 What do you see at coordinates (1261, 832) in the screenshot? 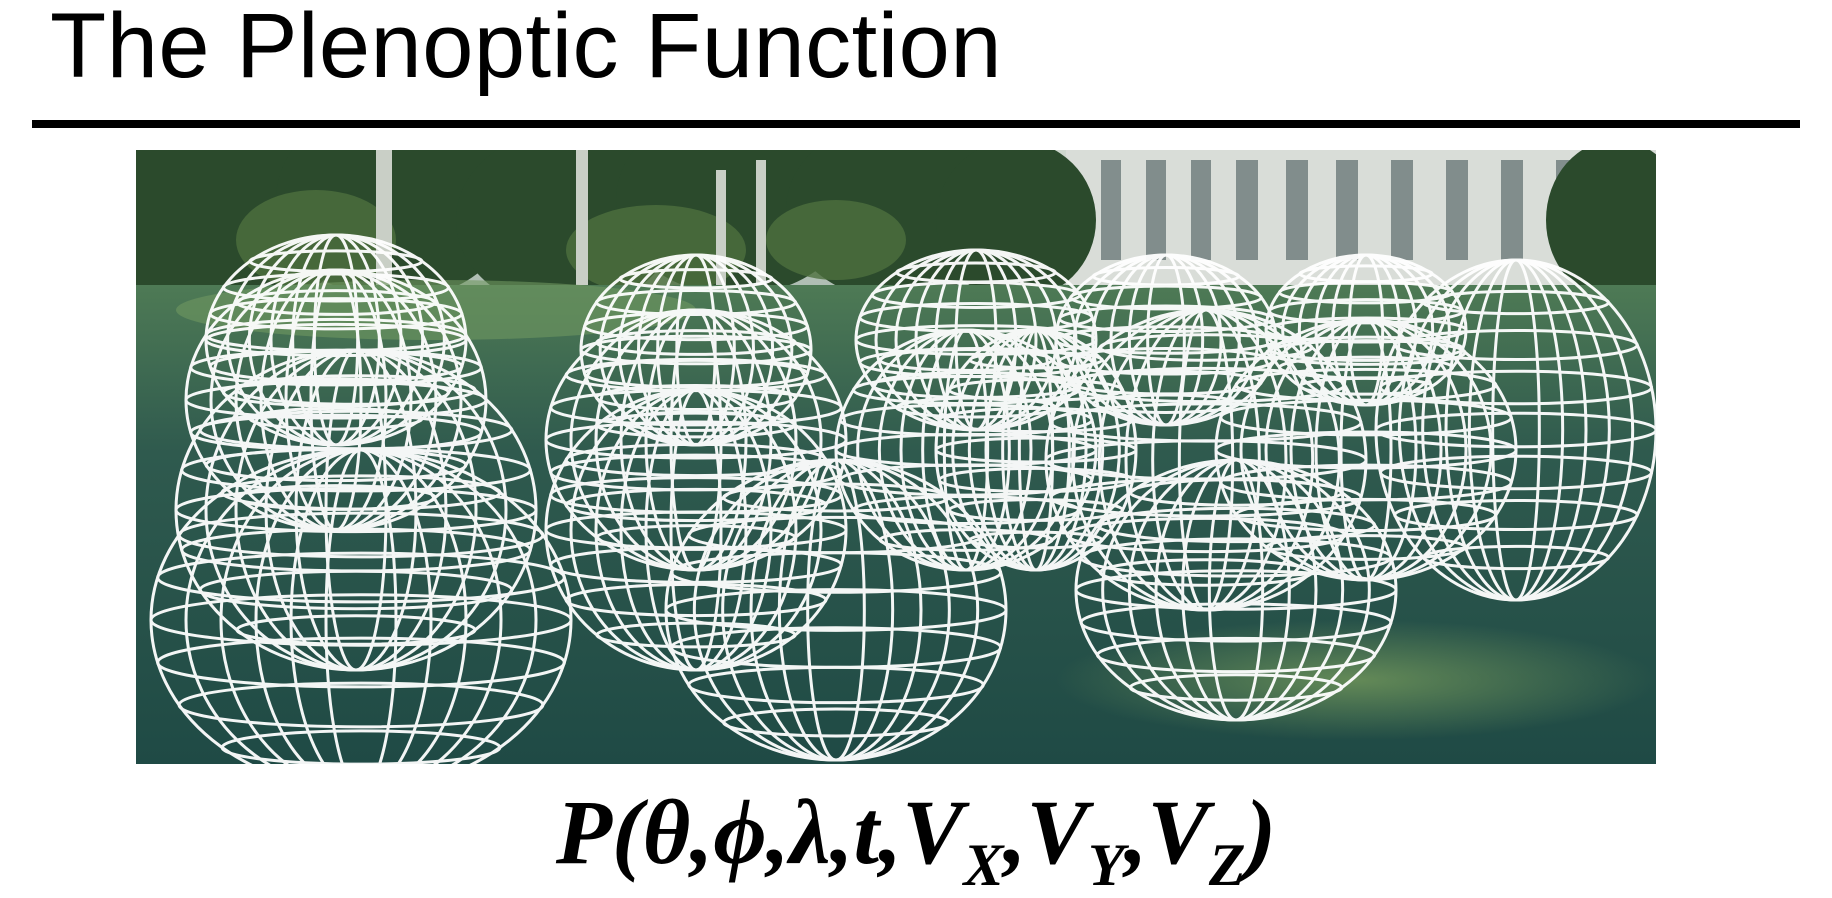
I see `formula-close: )` at bounding box center [1261, 832].